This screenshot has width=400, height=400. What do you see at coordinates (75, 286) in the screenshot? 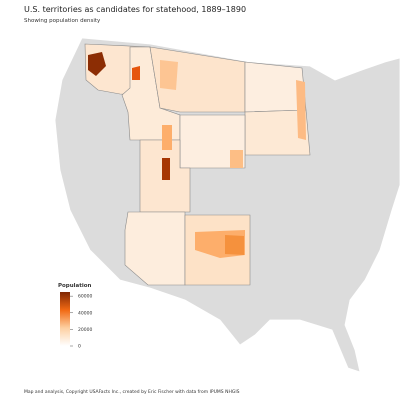
I see `legend-title: Population` at bounding box center [75, 286].